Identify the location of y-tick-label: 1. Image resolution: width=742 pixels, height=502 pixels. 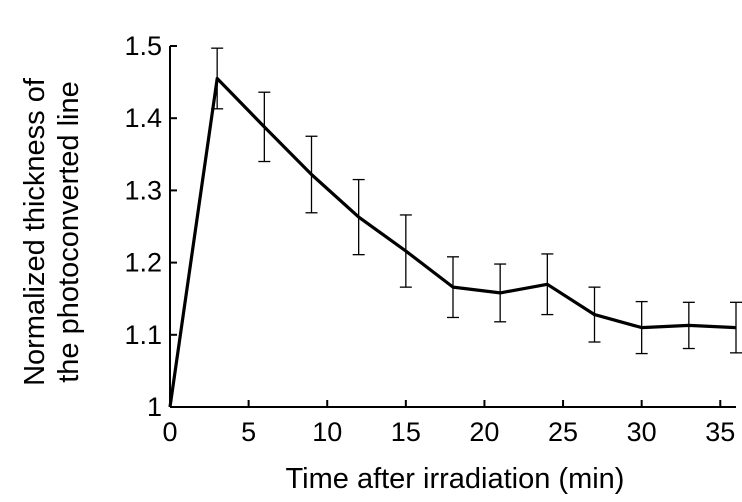
(154, 407).